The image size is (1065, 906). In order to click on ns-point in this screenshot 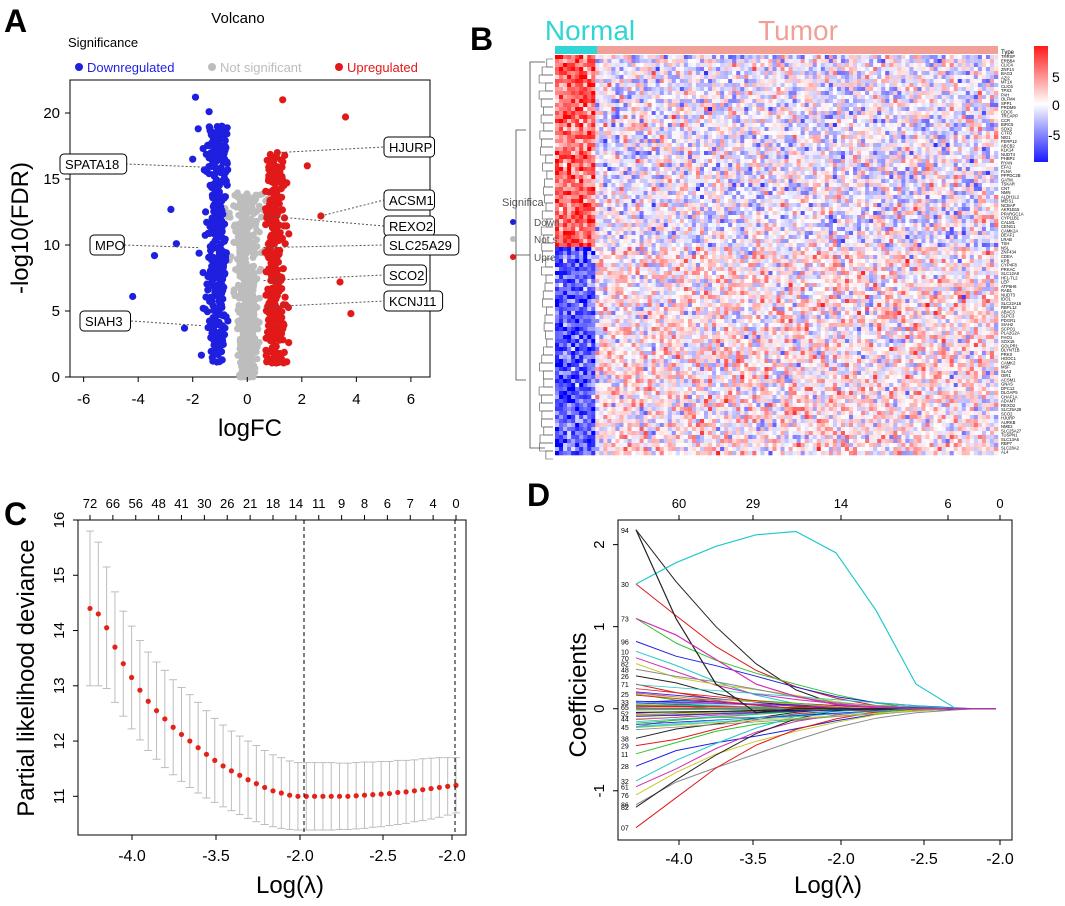, I will do `click(249, 241)`.